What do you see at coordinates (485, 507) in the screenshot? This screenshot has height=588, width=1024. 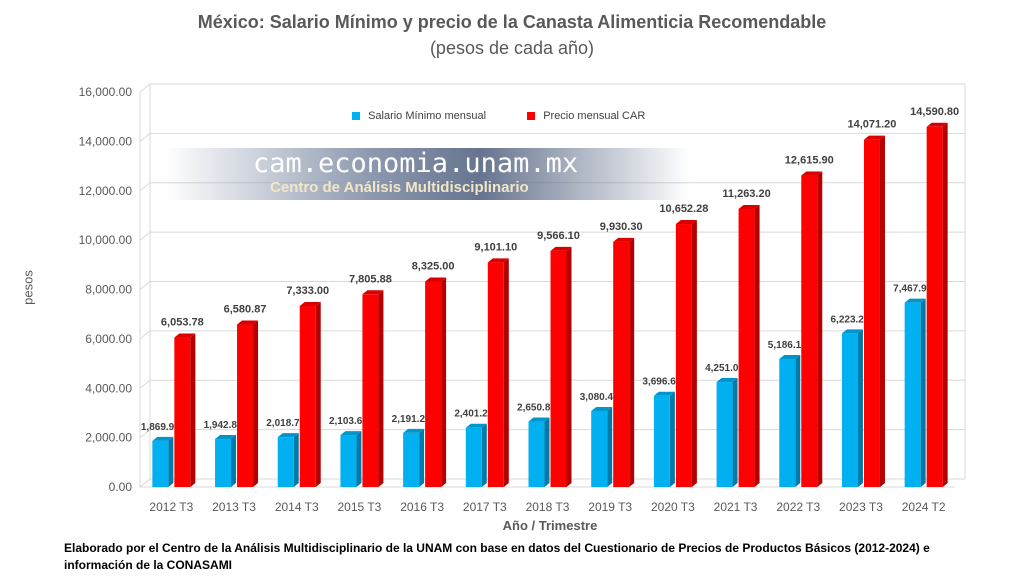 I see `x-tick-label: 2017 T3` at bounding box center [485, 507].